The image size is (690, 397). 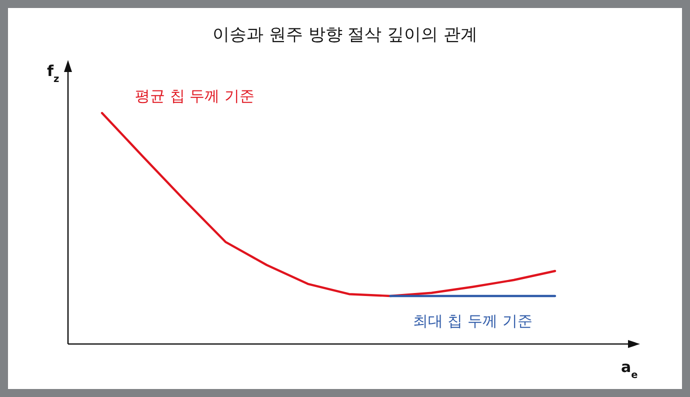 I want to click on series-label: 최대 칩 두께 기준, so click(x=472, y=321).